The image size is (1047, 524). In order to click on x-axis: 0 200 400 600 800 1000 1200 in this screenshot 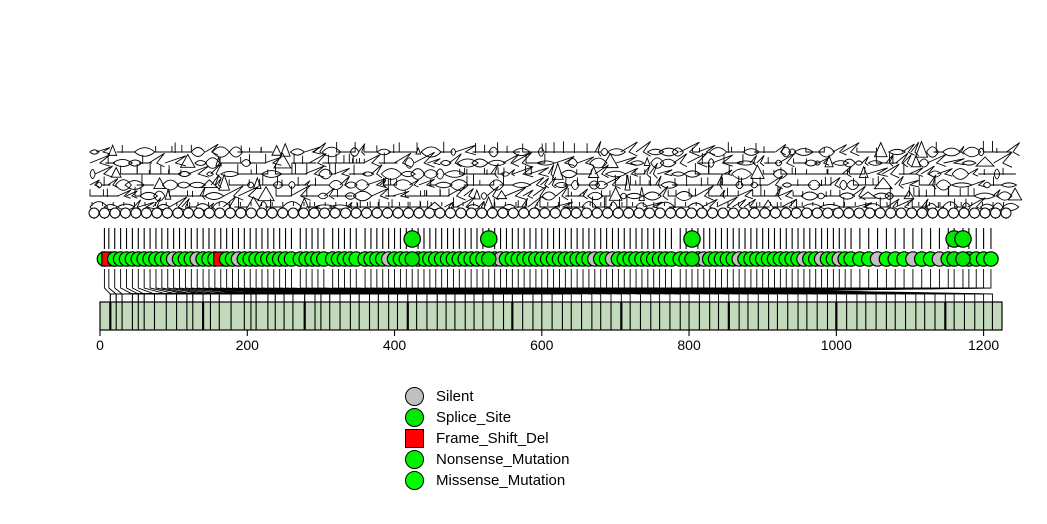, I will do `click(549, 341)`.